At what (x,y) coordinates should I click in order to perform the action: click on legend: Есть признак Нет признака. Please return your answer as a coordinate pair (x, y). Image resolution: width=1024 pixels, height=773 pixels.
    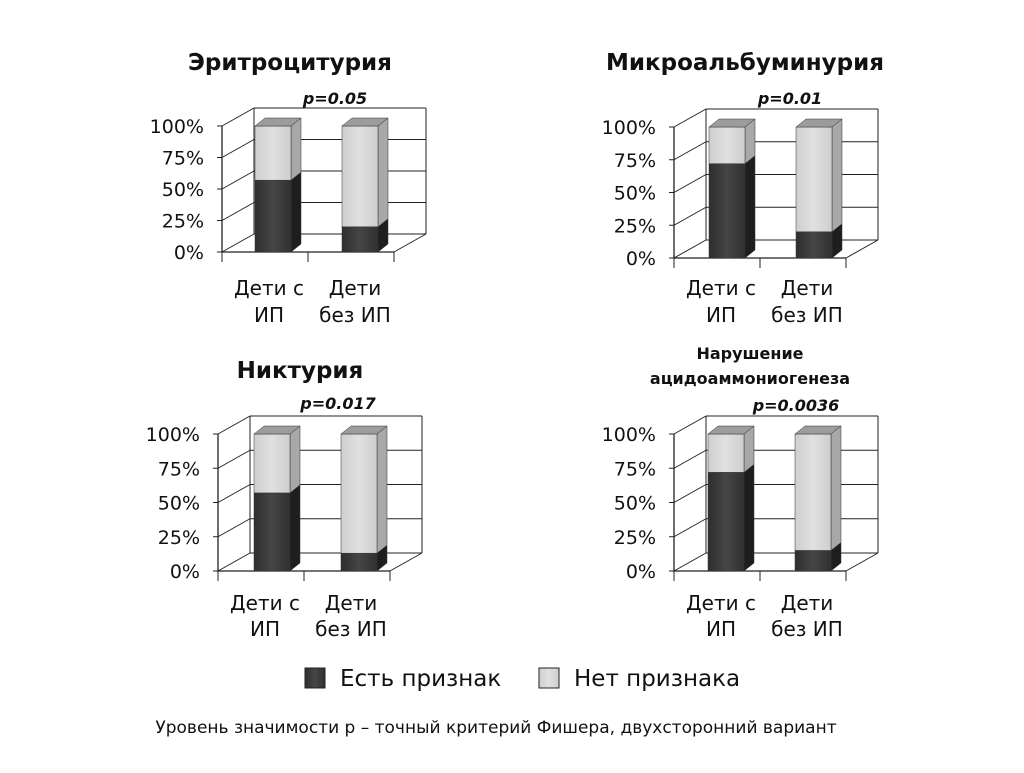
    Looking at the image, I should click on (522, 679).